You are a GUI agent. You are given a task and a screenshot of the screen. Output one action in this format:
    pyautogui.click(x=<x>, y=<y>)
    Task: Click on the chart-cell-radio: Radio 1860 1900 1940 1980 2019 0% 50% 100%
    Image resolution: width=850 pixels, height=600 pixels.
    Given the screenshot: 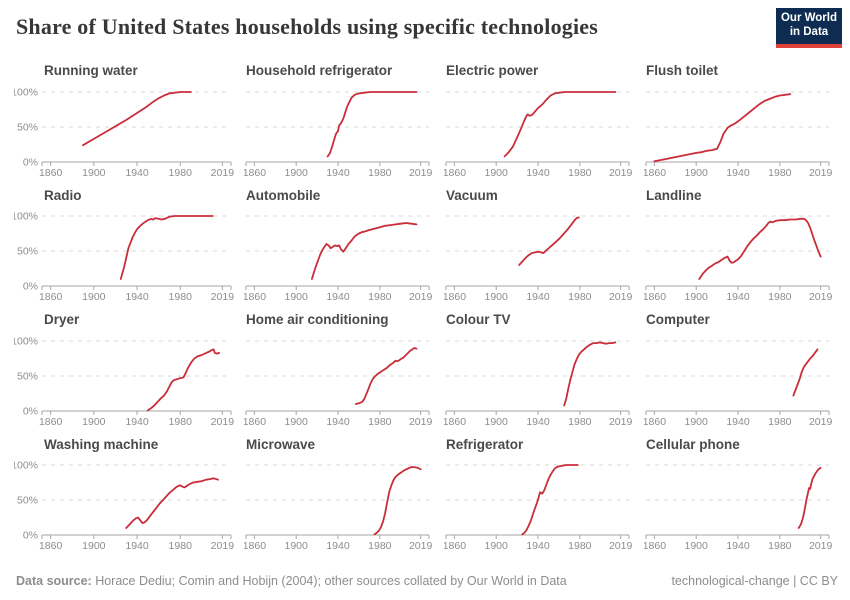 What is the action you would take?
    pyautogui.click(x=129, y=246)
    